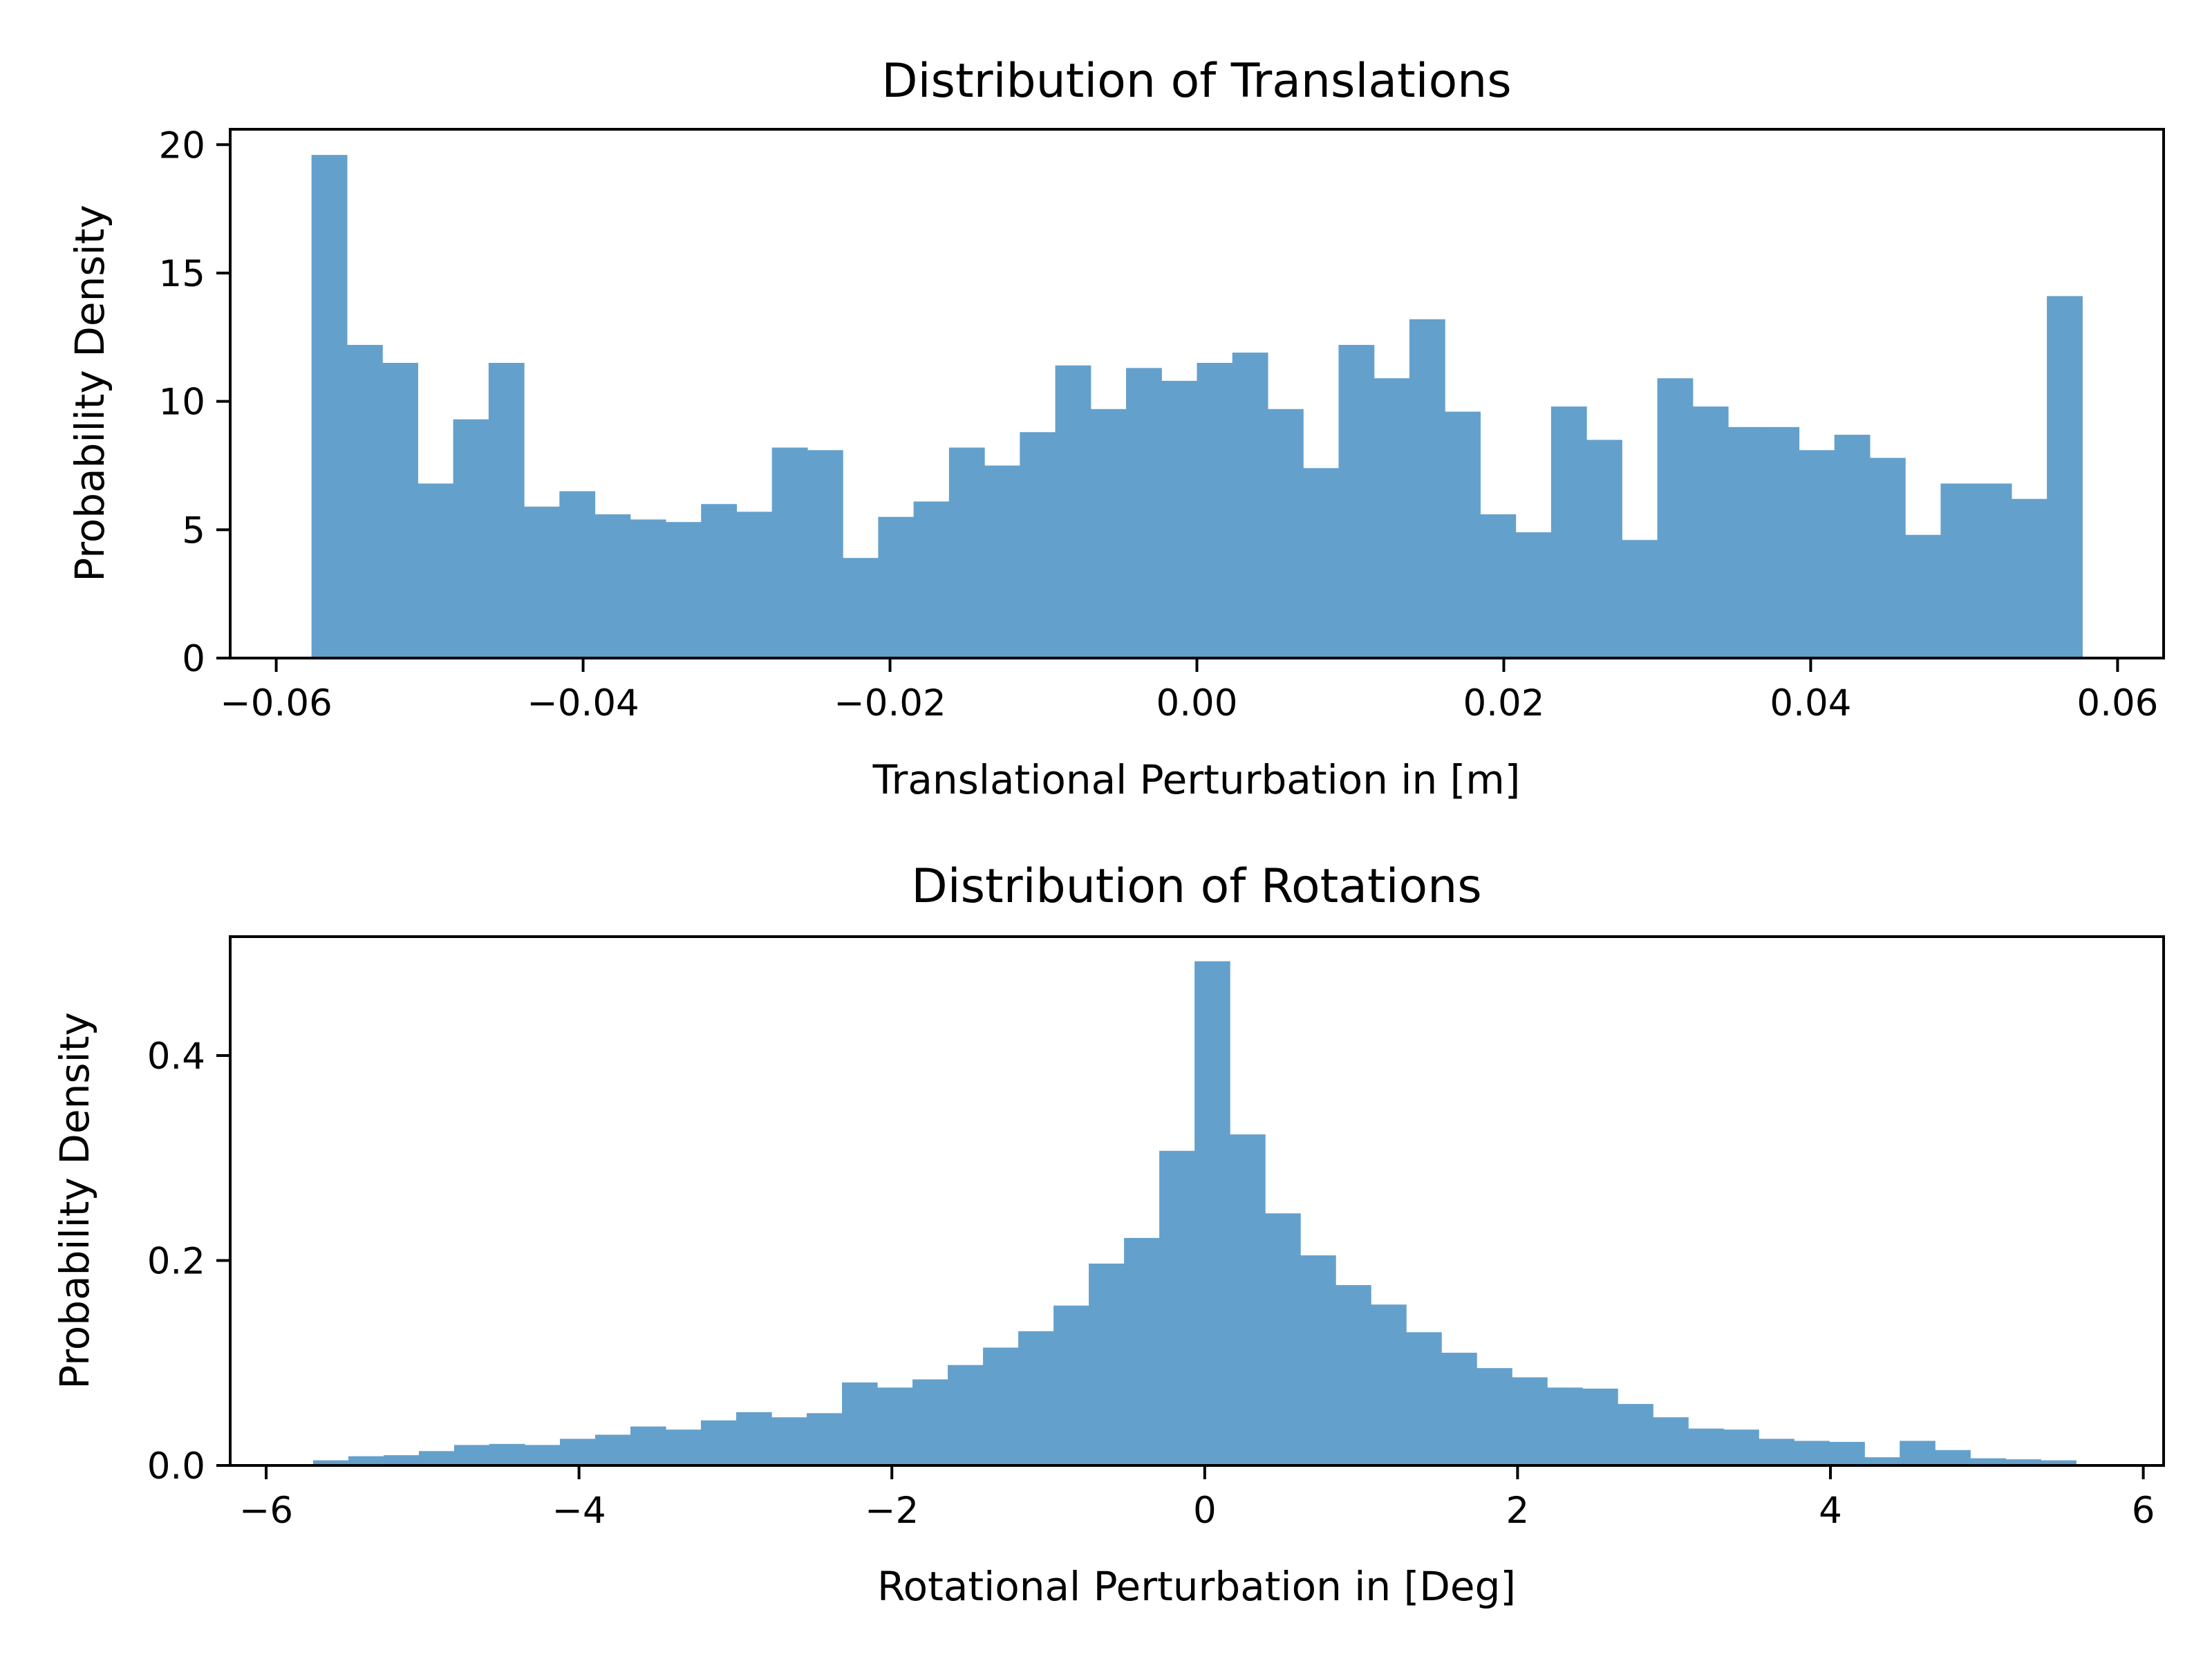 Image resolution: width=2212 pixels, height=1659 pixels. What do you see at coordinates (1830, 1511) in the screenshot?
I see `rotations-x-tick-label: 4` at bounding box center [1830, 1511].